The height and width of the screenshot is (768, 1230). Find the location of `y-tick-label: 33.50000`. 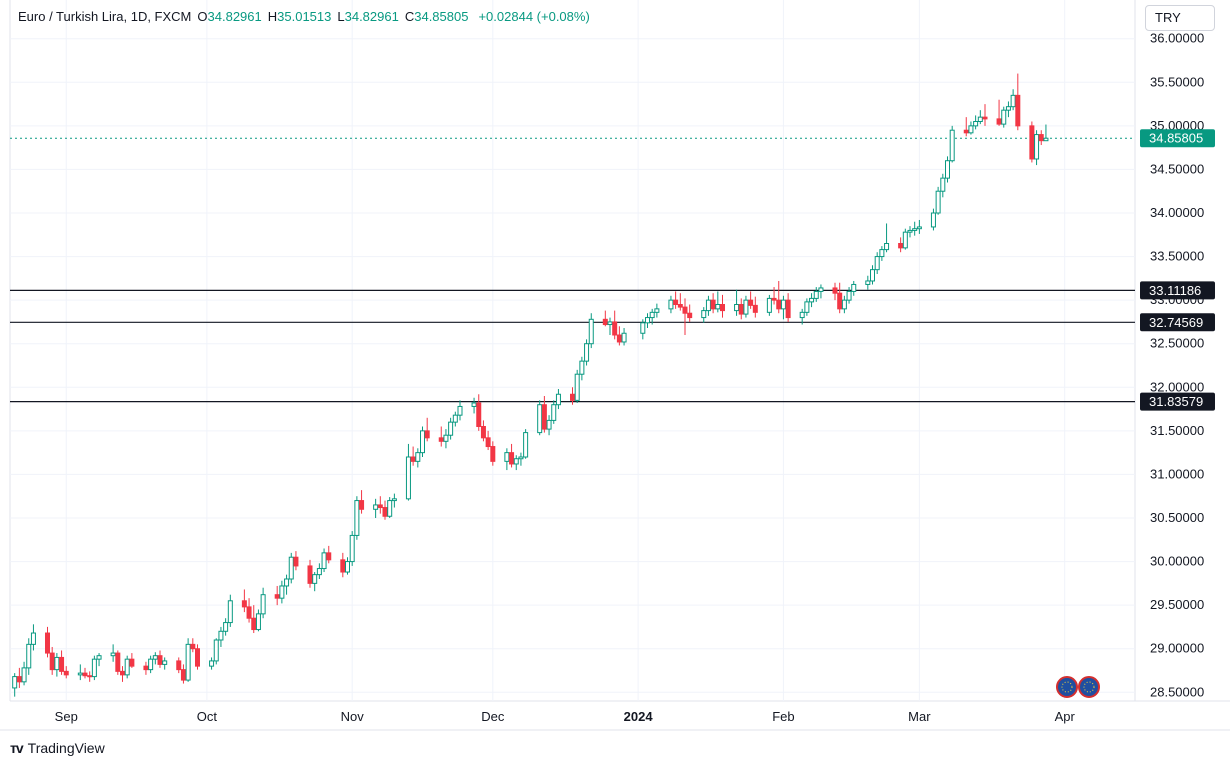

y-tick-label: 33.50000 is located at coordinates (1177, 256).